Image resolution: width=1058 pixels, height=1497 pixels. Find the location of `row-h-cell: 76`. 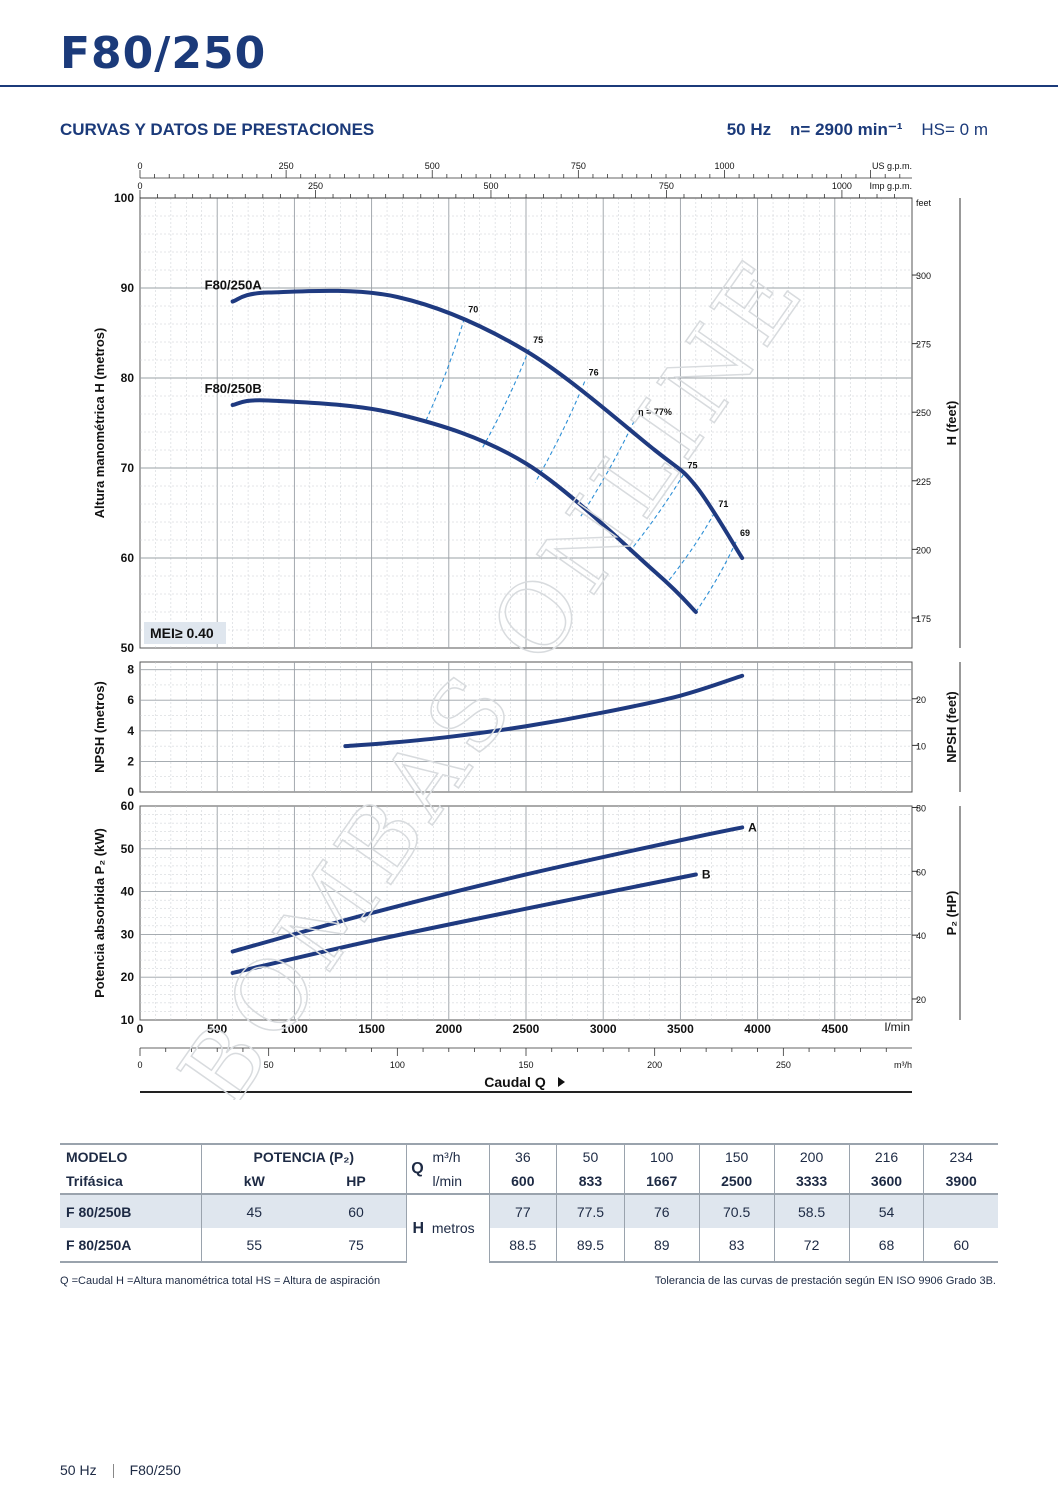

row-h-cell: 76 is located at coordinates (661, 1210).